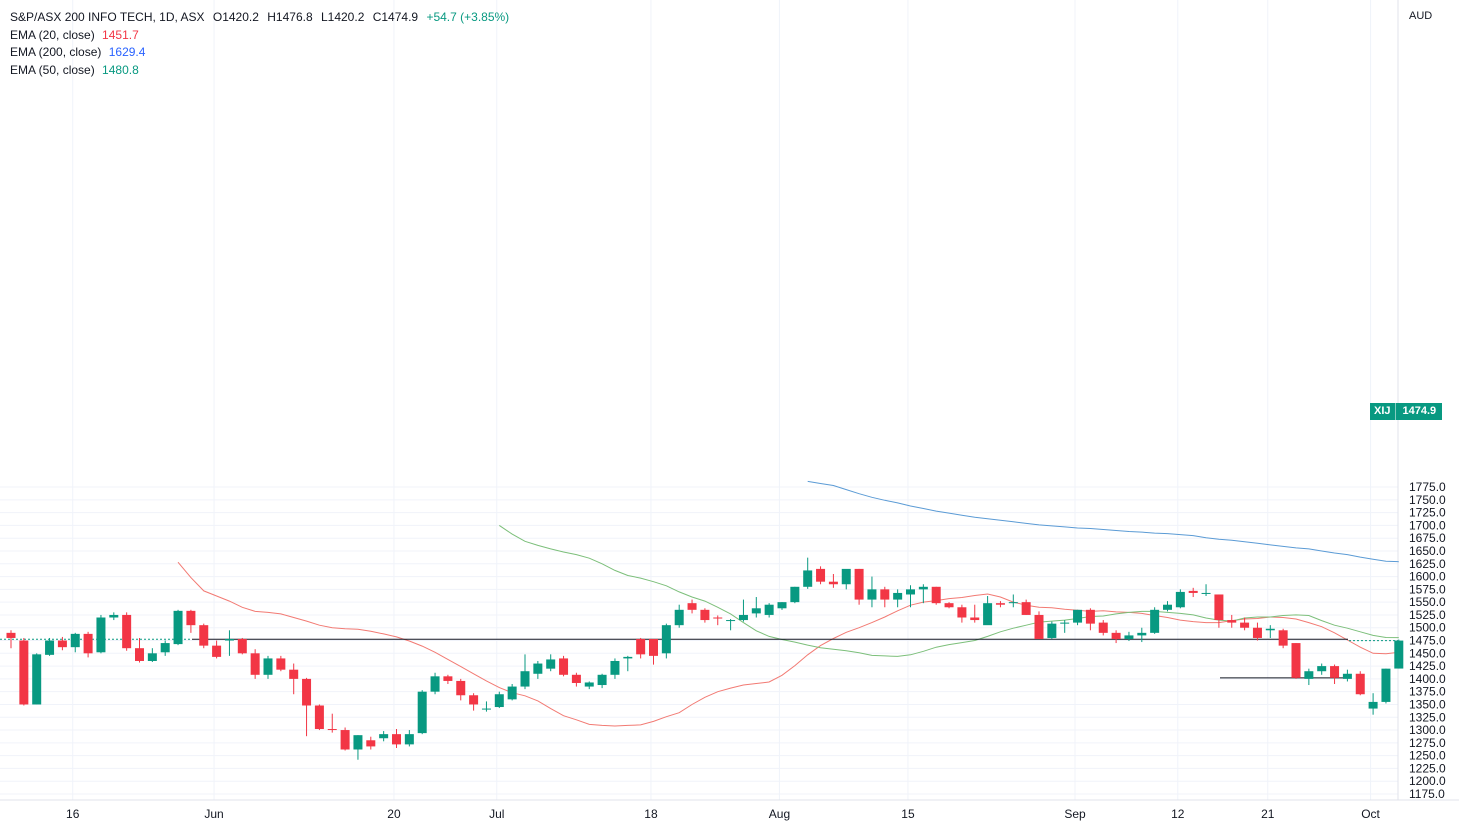 Image resolution: width=1459 pixels, height=831 pixels. Describe the element at coordinates (107, 17) in the screenshot. I see `symbol-title: S&P/ASX 200 INFO TECH, 1D, ASX` at that location.